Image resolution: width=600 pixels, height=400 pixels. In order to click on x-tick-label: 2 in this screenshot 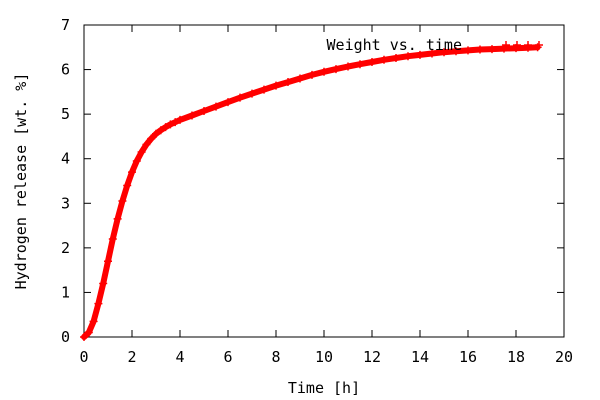, I will do `click(131, 357)`.